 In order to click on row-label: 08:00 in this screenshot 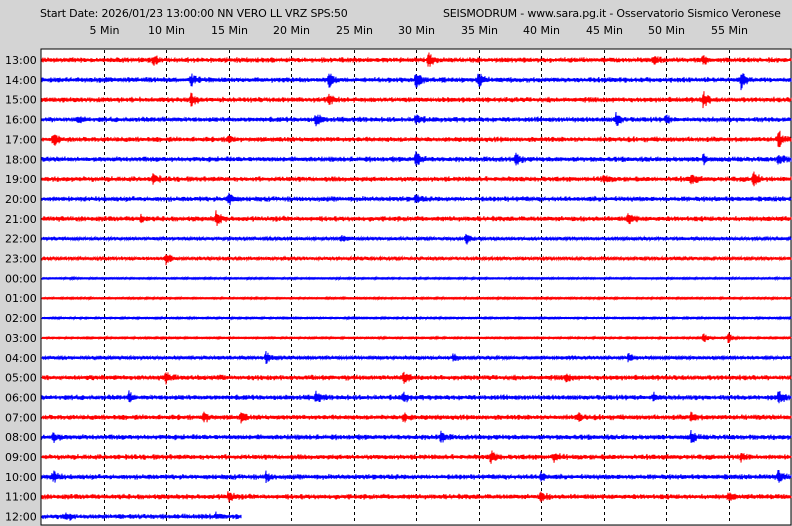, I will do `click(21, 437)`.